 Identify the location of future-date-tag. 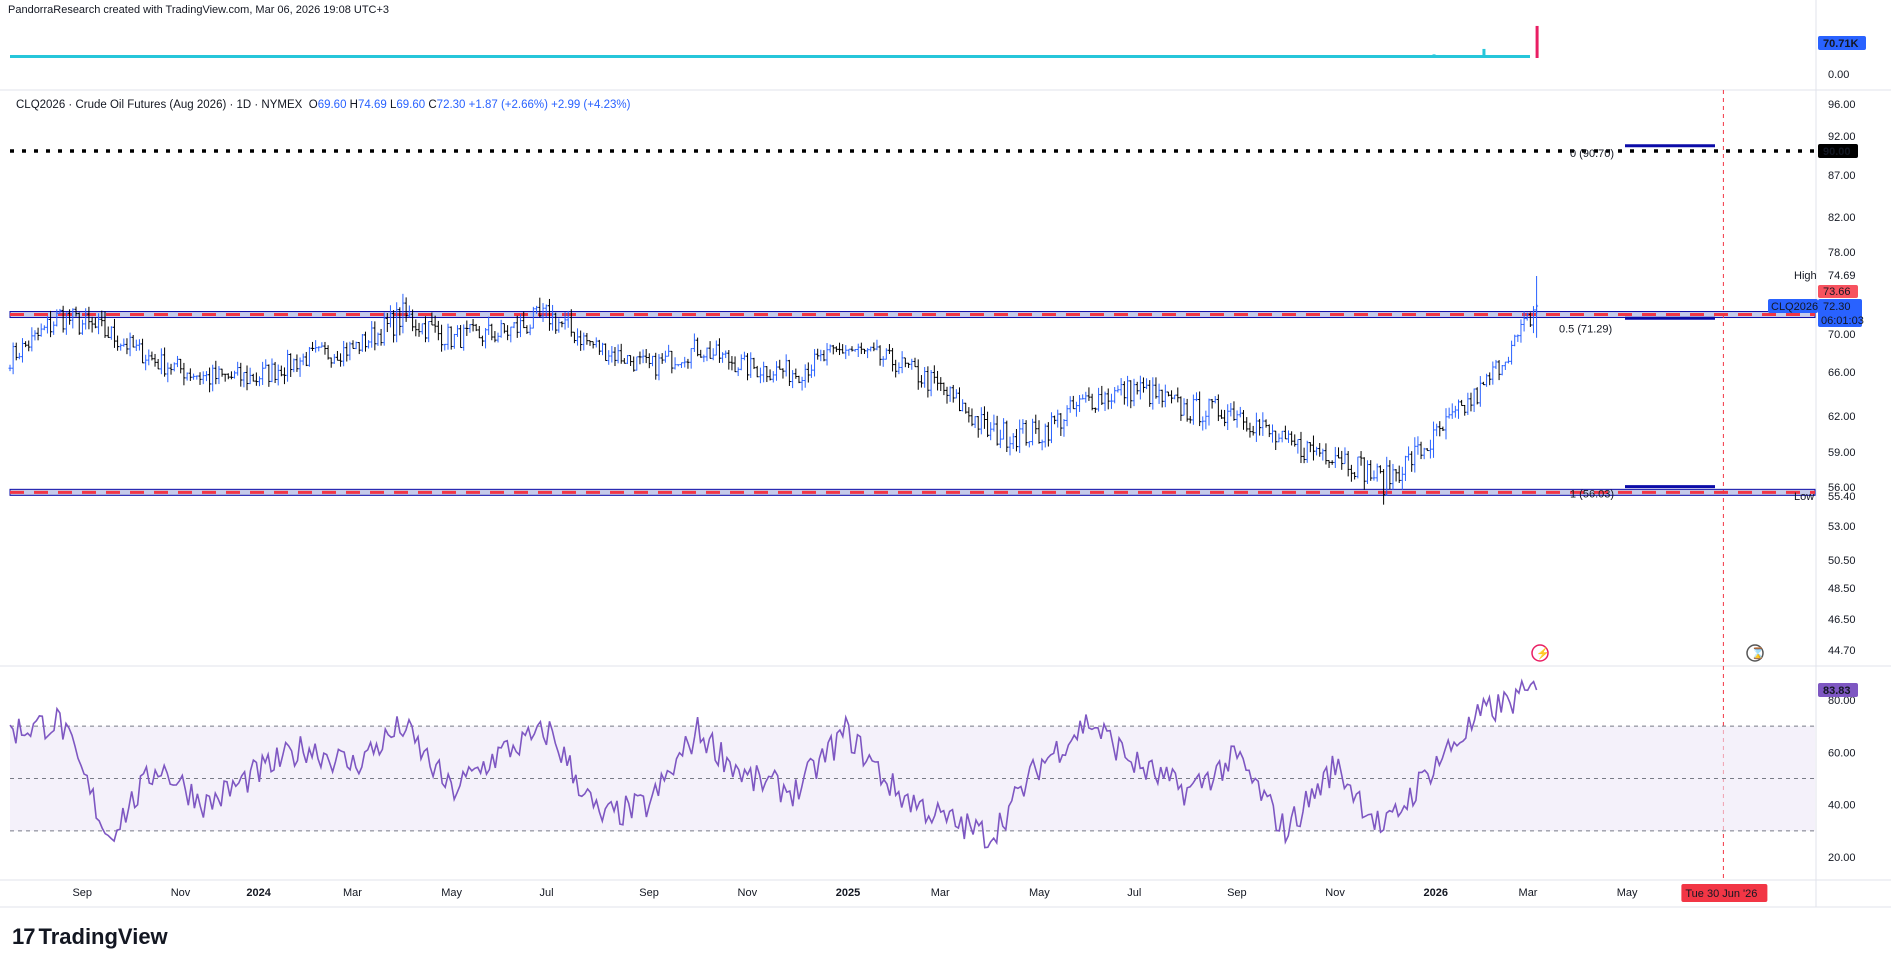
(1724, 893).